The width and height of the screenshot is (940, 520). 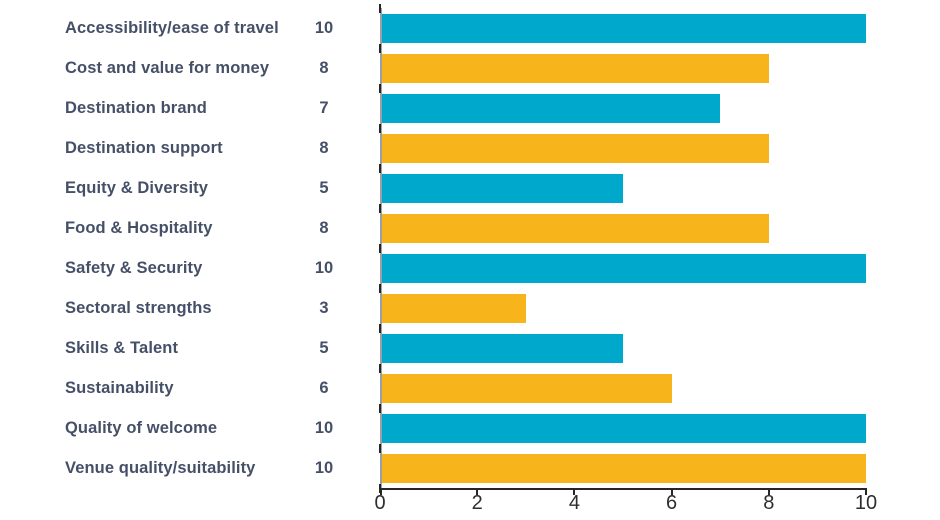 What do you see at coordinates (160, 467) in the screenshot?
I see `category-label: Venue quality/suitability` at bounding box center [160, 467].